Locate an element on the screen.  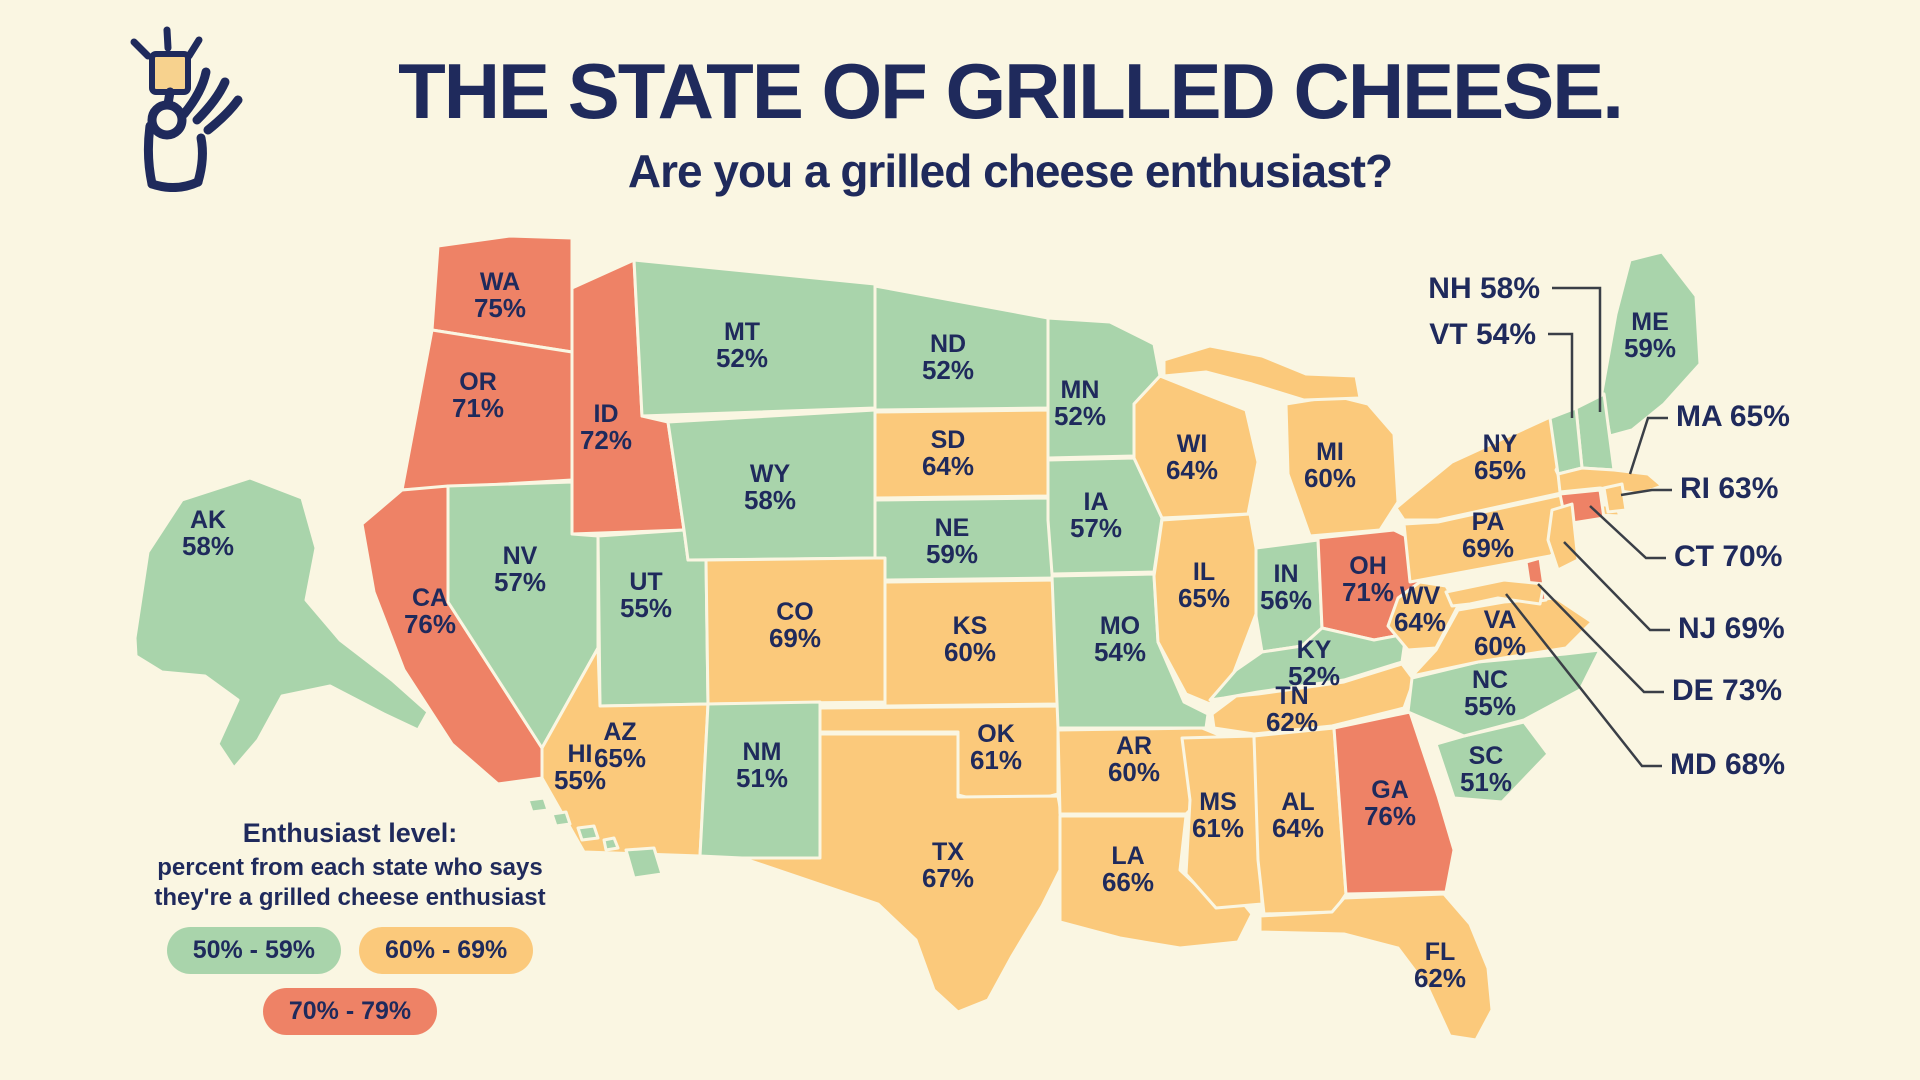
state-abbr-ar: AR is located at coordinates (1134, 746).